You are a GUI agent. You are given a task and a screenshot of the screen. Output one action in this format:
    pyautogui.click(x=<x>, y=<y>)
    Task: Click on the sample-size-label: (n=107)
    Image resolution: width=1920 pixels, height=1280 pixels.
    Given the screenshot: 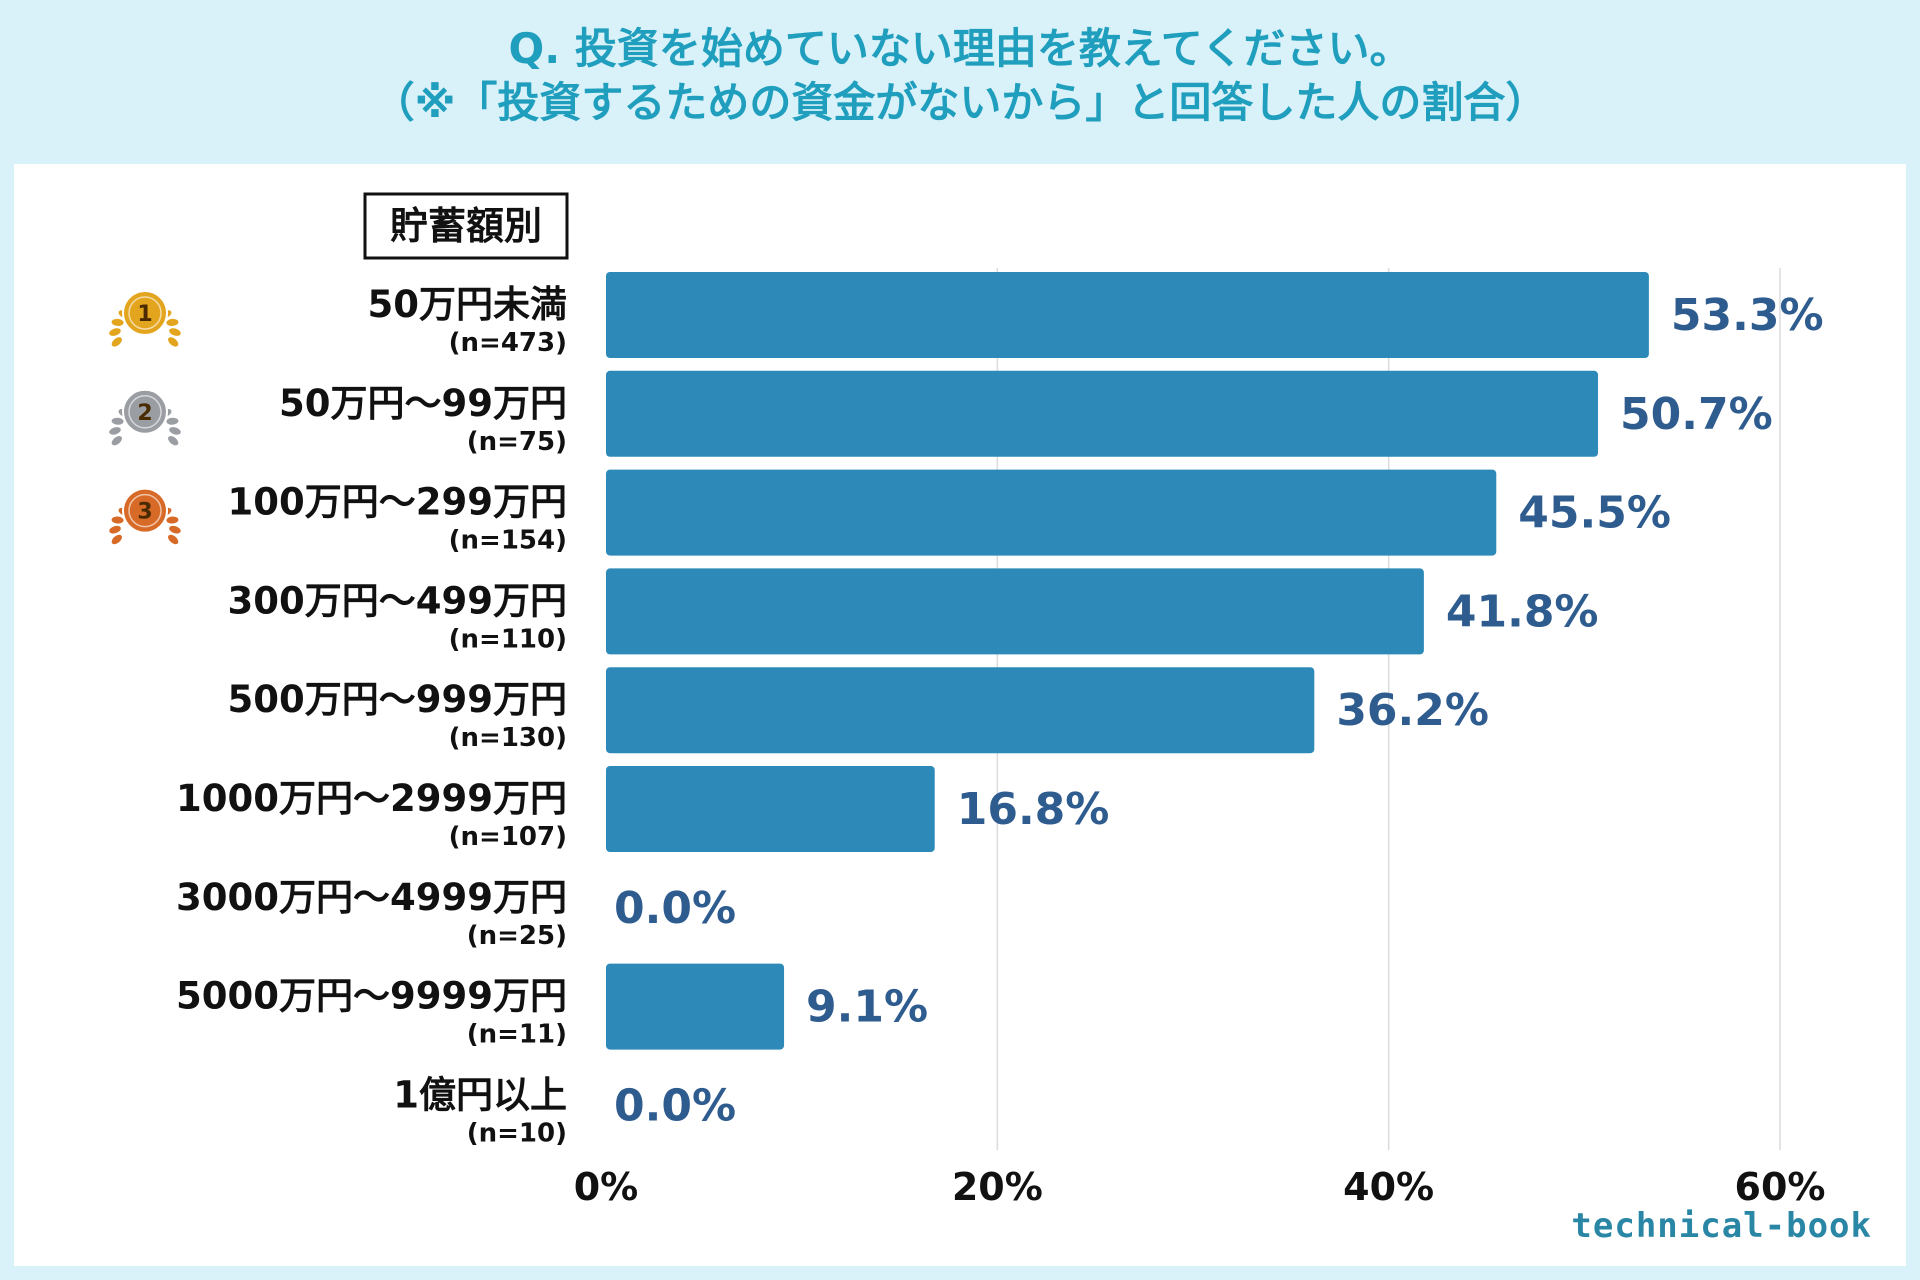 What is the action you would take?
    pyautogui.click(x=508, y=837)
    